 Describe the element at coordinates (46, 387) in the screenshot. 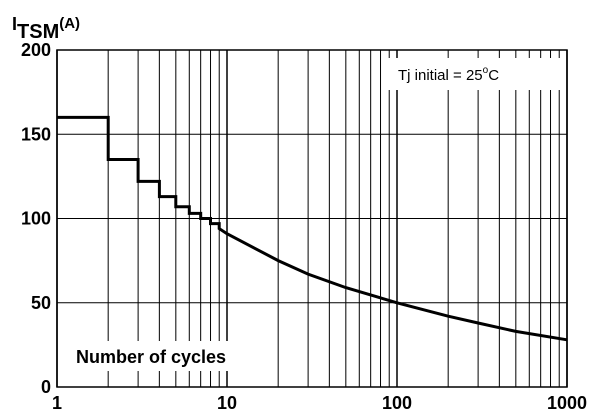

I see `y-tick-label: 0` at that location.